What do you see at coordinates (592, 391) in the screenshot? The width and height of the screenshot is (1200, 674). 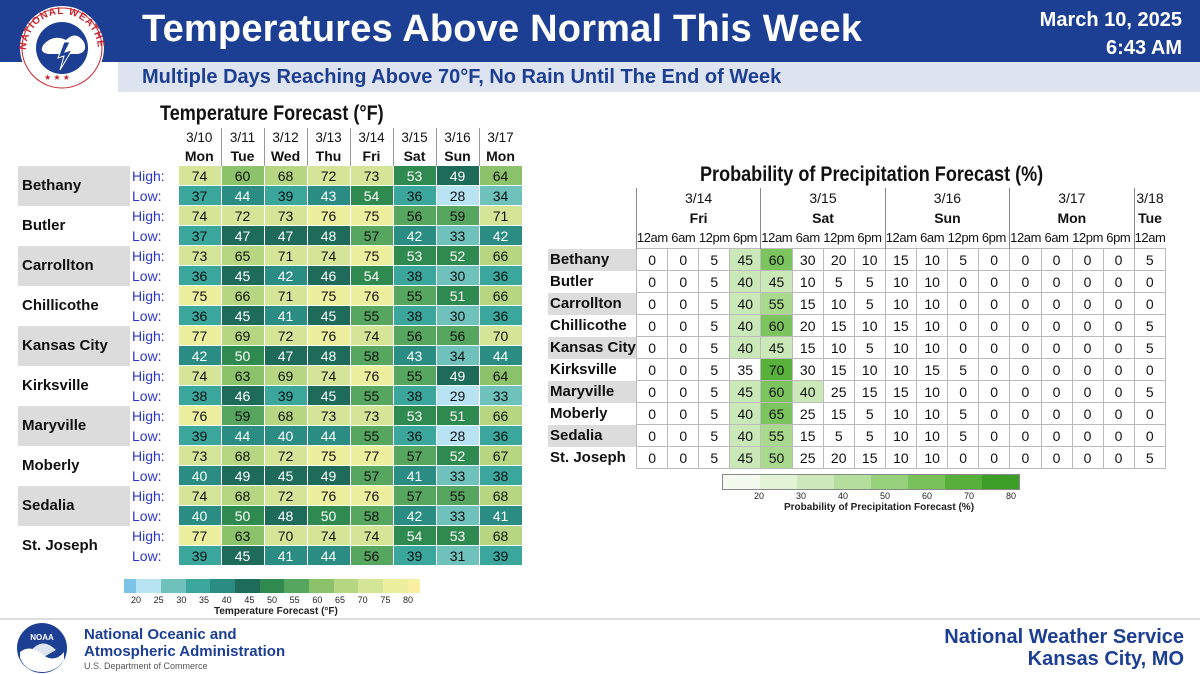 I see `pop-city-label: Maryville` at bounding box center [592, 391].